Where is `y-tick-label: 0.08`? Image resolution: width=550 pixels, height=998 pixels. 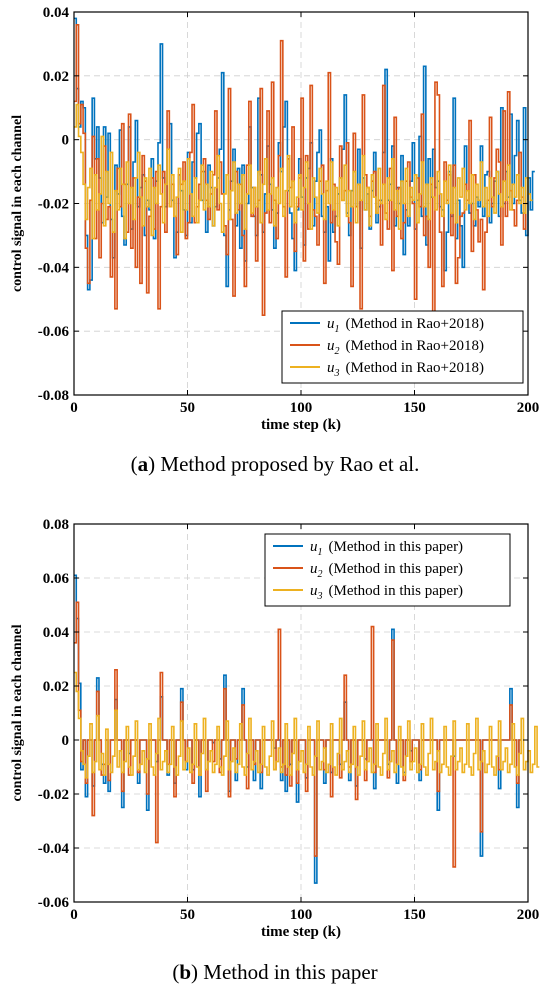 y-tick-label: 0.08 is located at coordinates (56, 525).